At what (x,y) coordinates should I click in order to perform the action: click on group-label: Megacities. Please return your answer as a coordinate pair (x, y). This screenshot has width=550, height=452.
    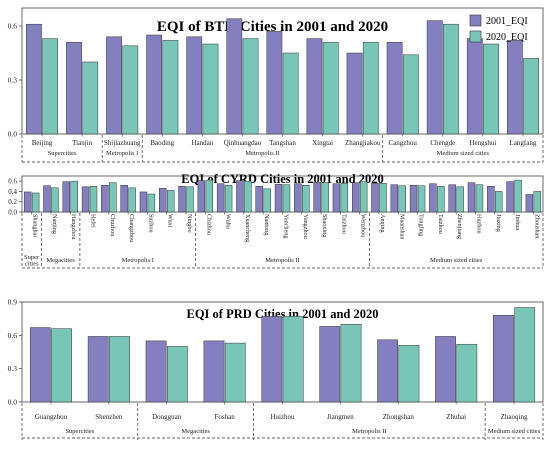
    Looking at the image, I should click on (195, 431).